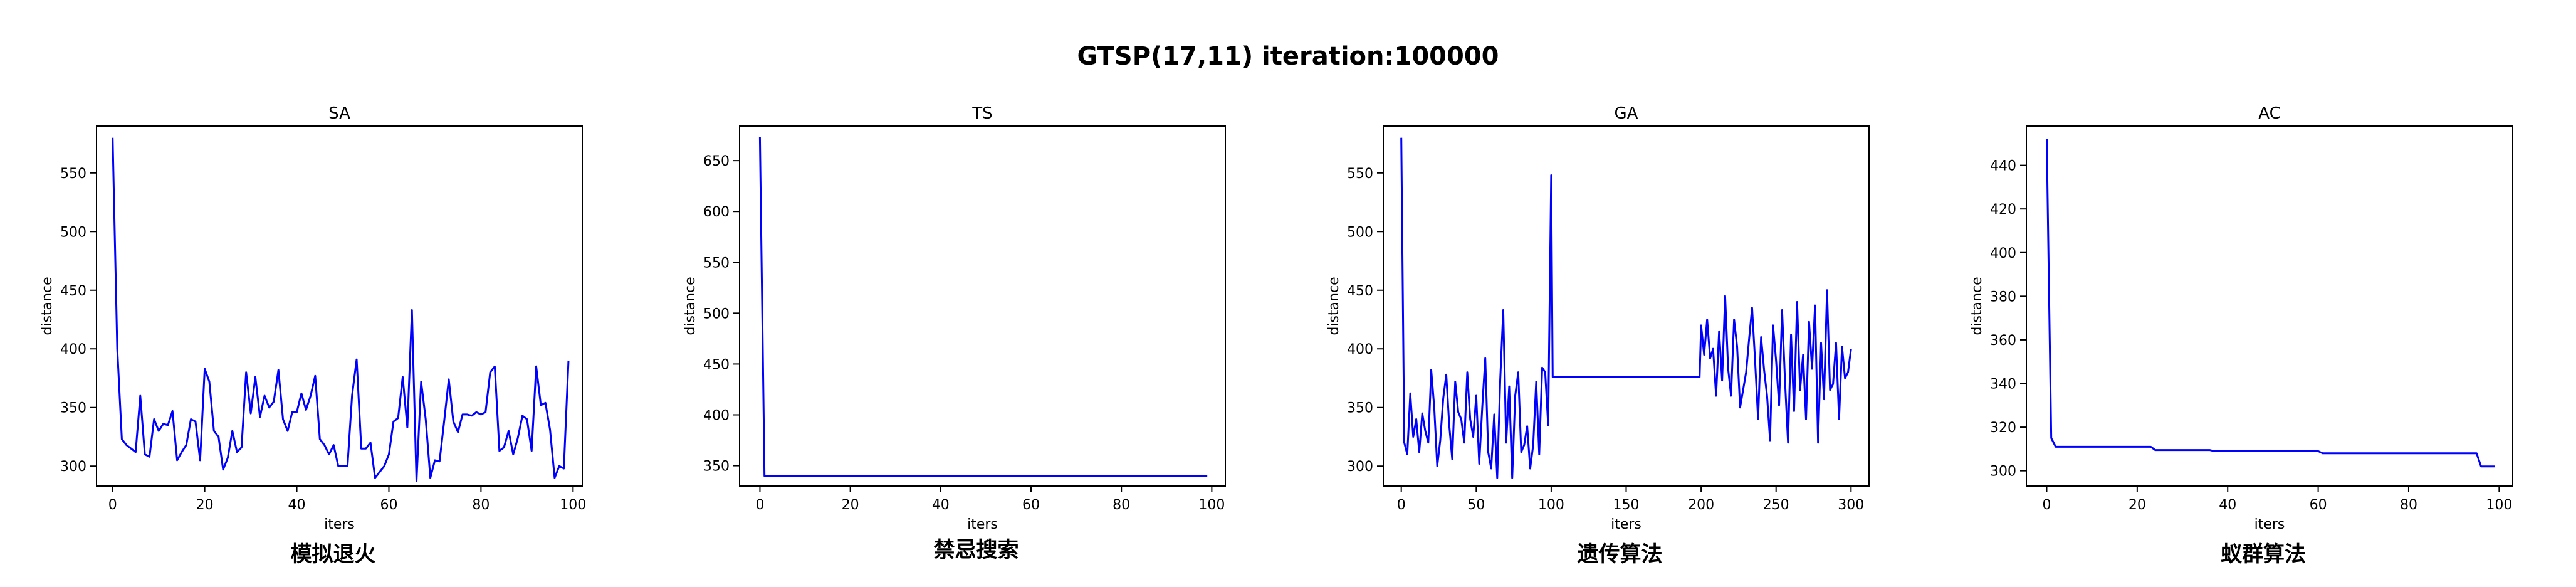  Describe the element at coordinates (1288, 56) in the screenshot. I see `figure-suptitle: GTSP(17,11) iteration:100000` at that location.